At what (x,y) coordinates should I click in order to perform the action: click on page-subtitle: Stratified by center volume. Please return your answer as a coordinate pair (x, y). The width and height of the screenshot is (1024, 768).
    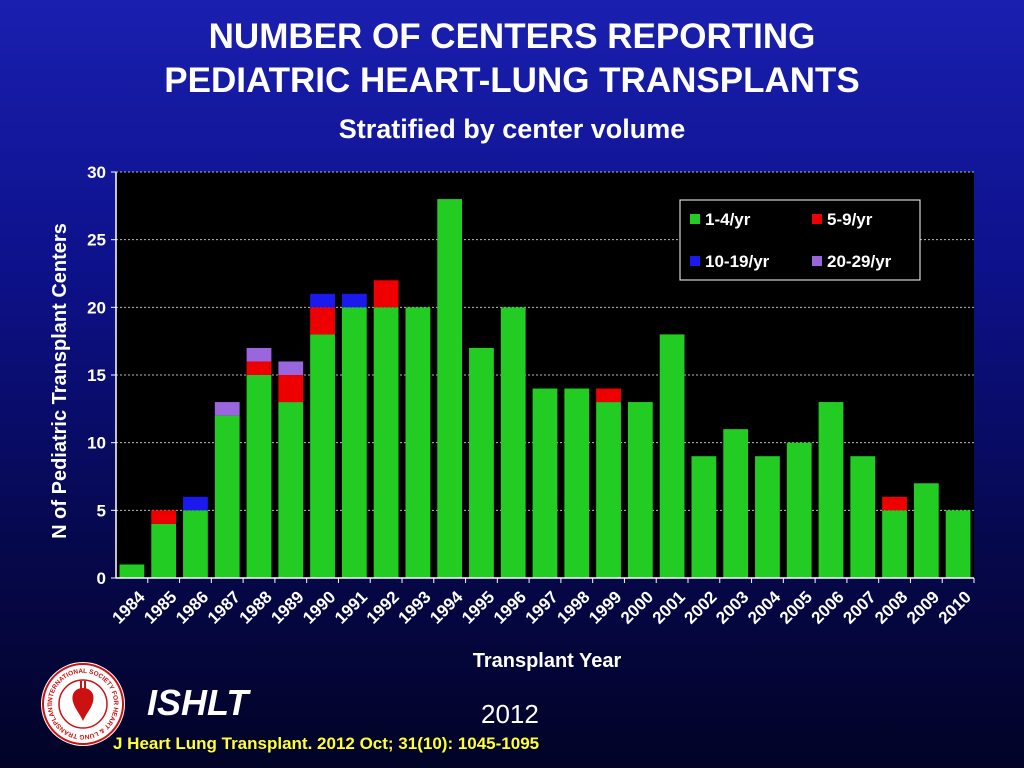
    Looking at the image, I should click on (512, 129).